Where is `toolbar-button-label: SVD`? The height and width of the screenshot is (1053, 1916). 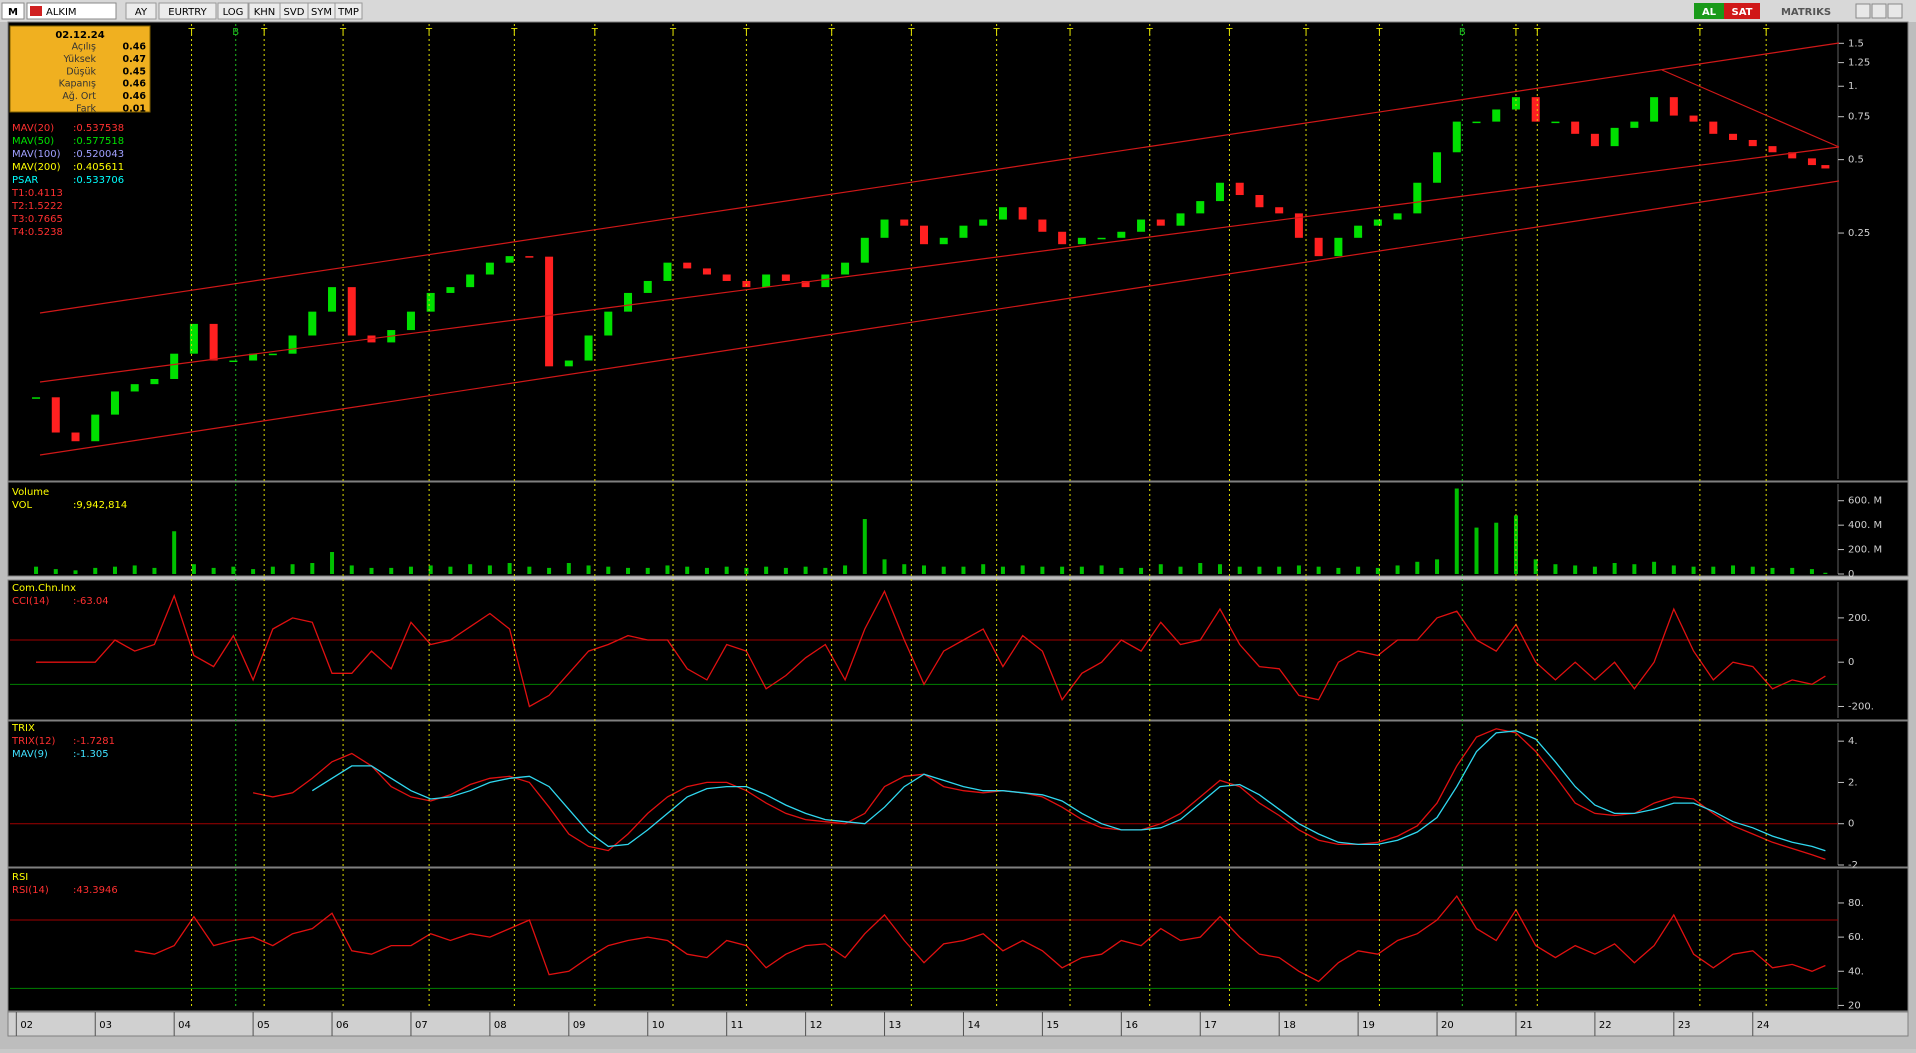
toolbar-button-label: SVD is located at coordinates (294, 12).